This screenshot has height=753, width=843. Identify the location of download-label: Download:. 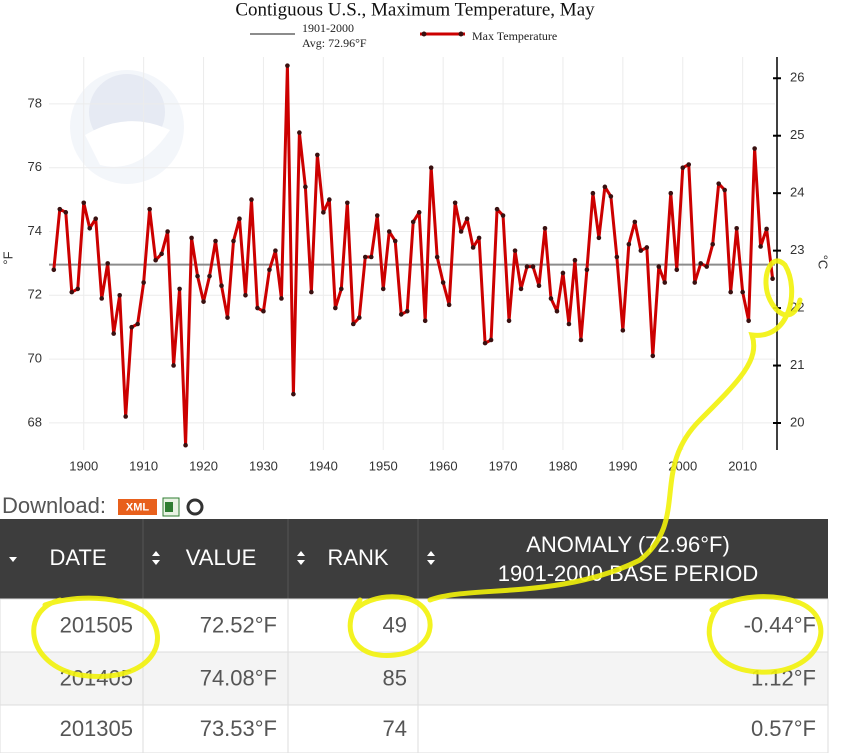
(54, 505).